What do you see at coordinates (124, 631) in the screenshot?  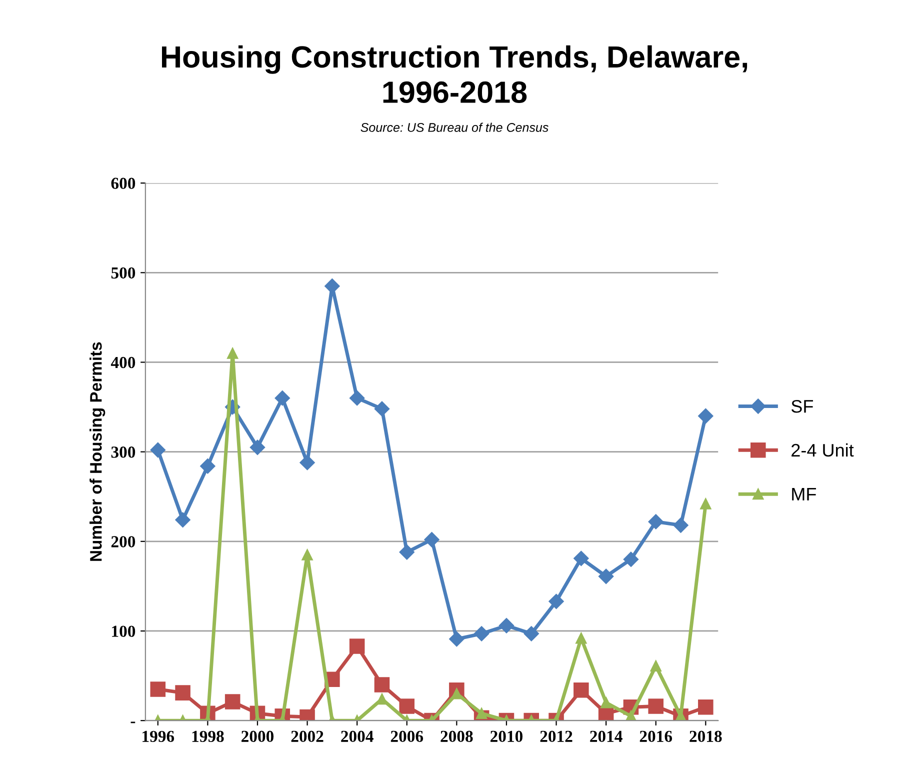 I see `y-tick-label: 100` at bounding box center [124, 631].